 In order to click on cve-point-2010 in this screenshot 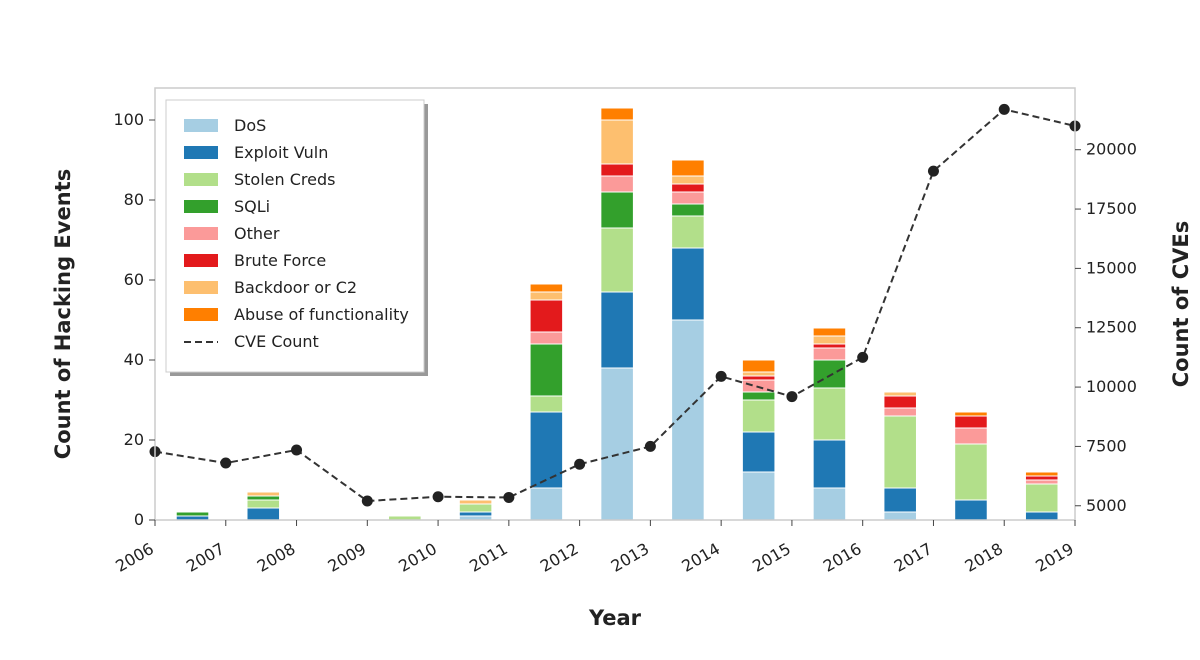, I will do `click(438, 497)`.